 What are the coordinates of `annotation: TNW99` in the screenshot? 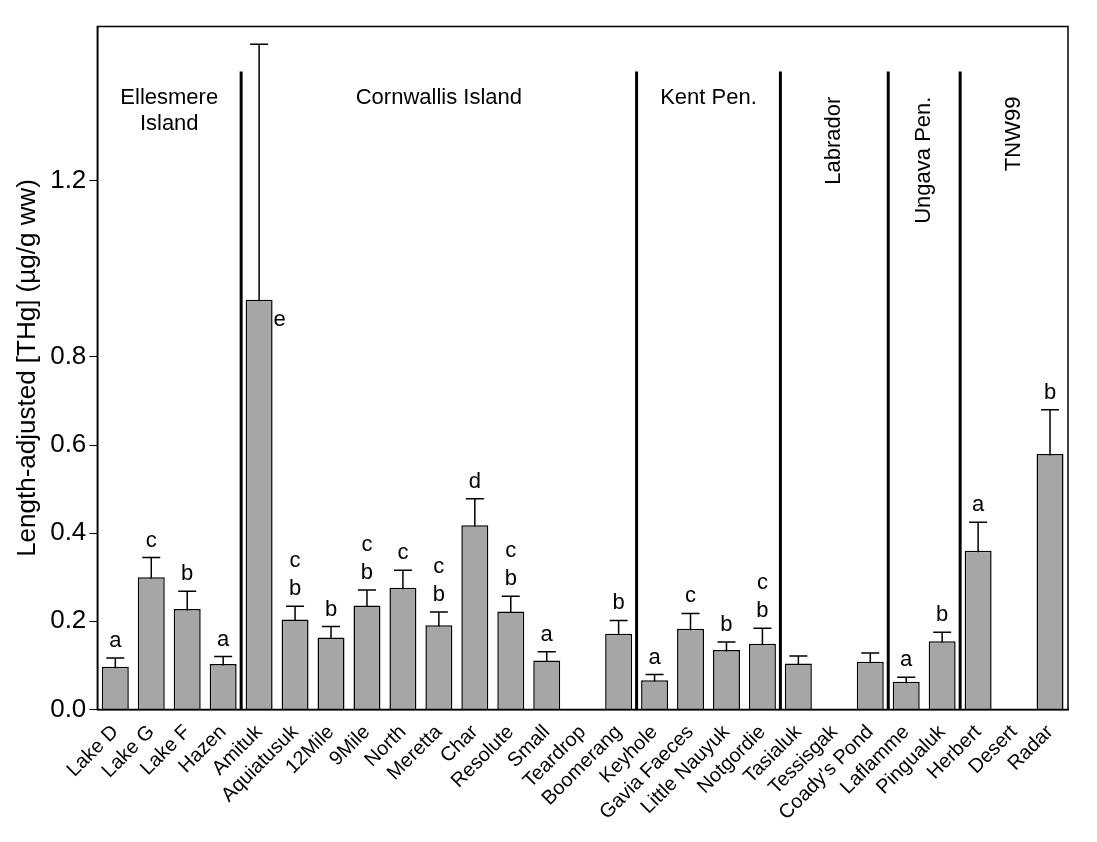 It's located at (1013, 134).